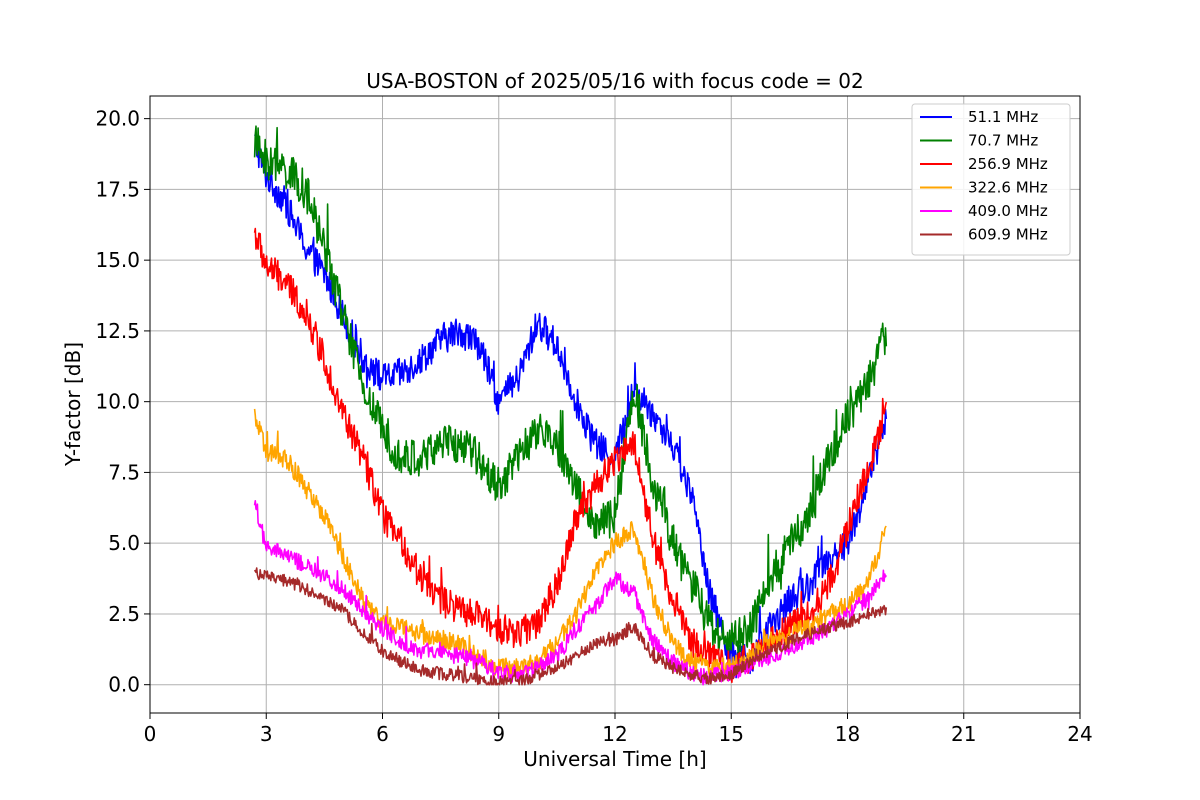  What do you see at coordinates (1008, 164) in the screenshot?
I see `legend-label: 256.9 MHz` at bounding box center [1008, 164].